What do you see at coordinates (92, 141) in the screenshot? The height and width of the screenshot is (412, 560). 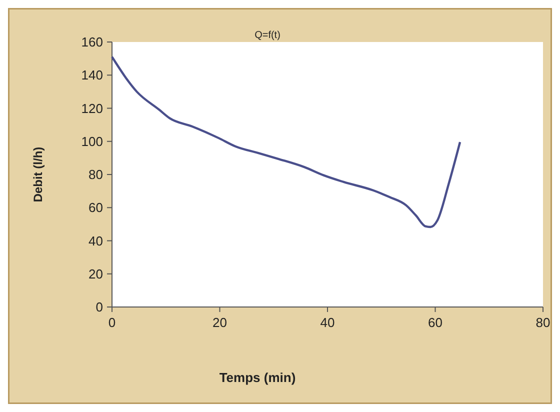 I see `y-tick-label: 100` at bounding box center [92, 141].